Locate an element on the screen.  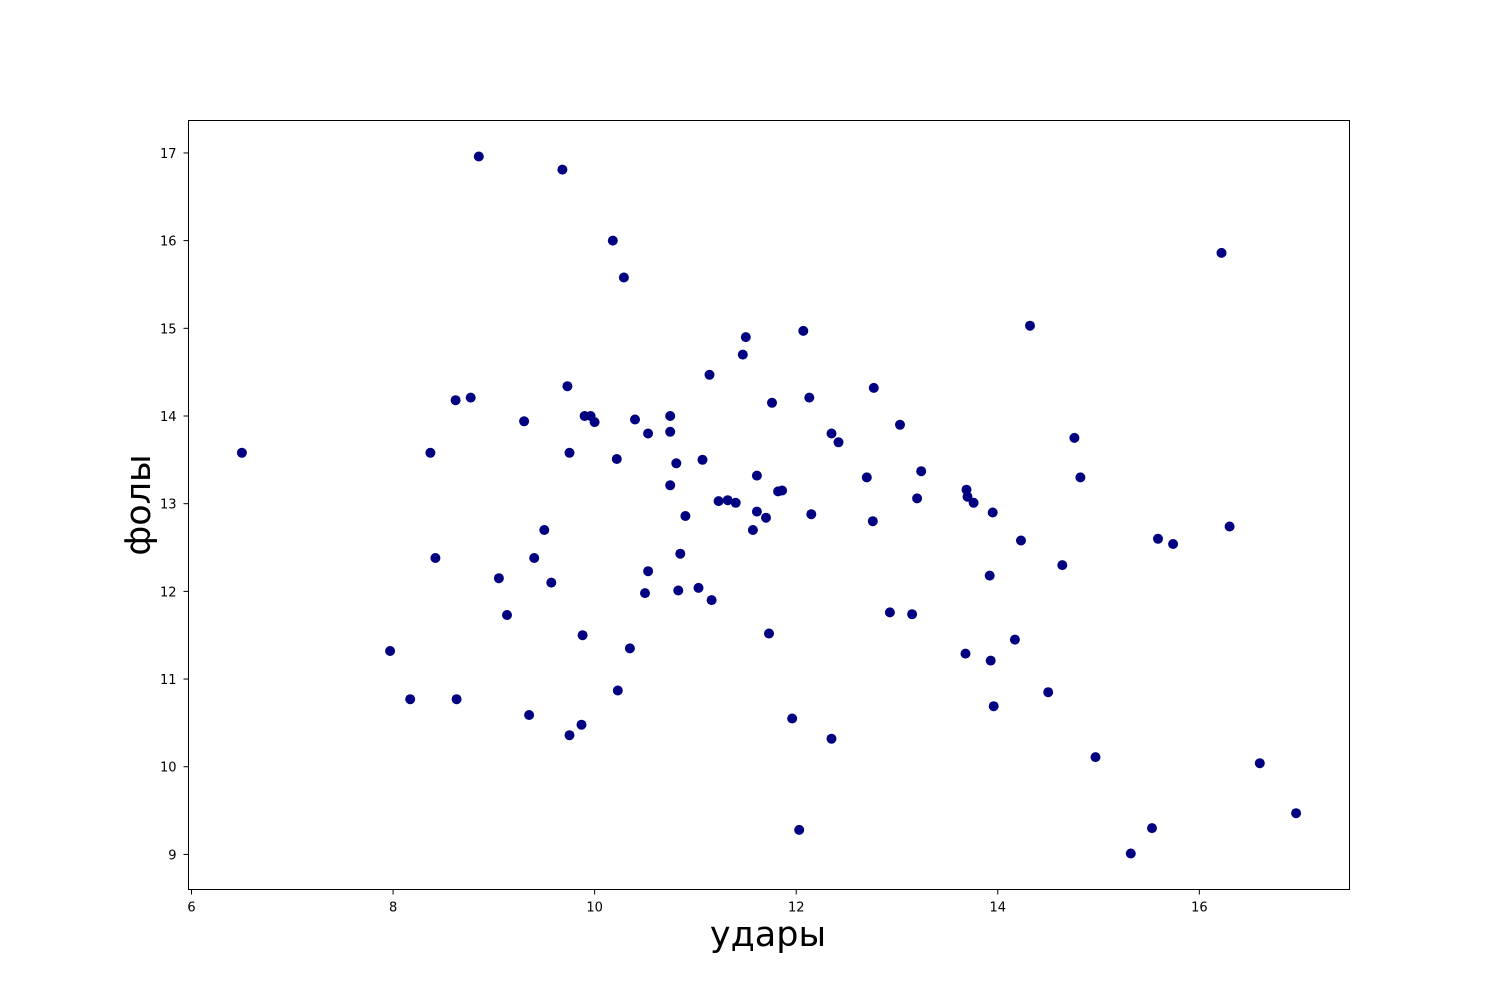
y-axis-label: фолы is located at coordinates (139, 504).